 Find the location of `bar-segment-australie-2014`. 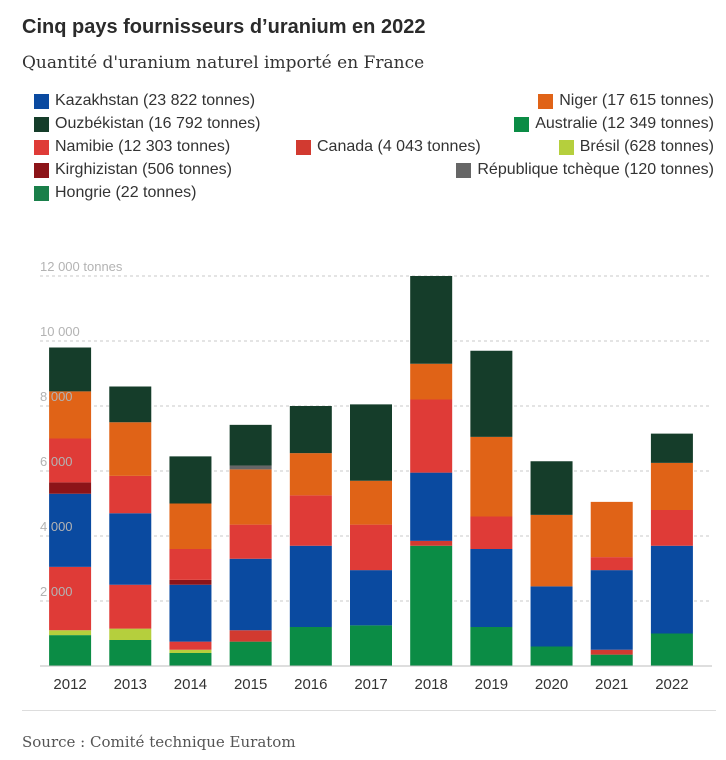

bar-segment-australie-2014 is located at coordinates (190, 659).